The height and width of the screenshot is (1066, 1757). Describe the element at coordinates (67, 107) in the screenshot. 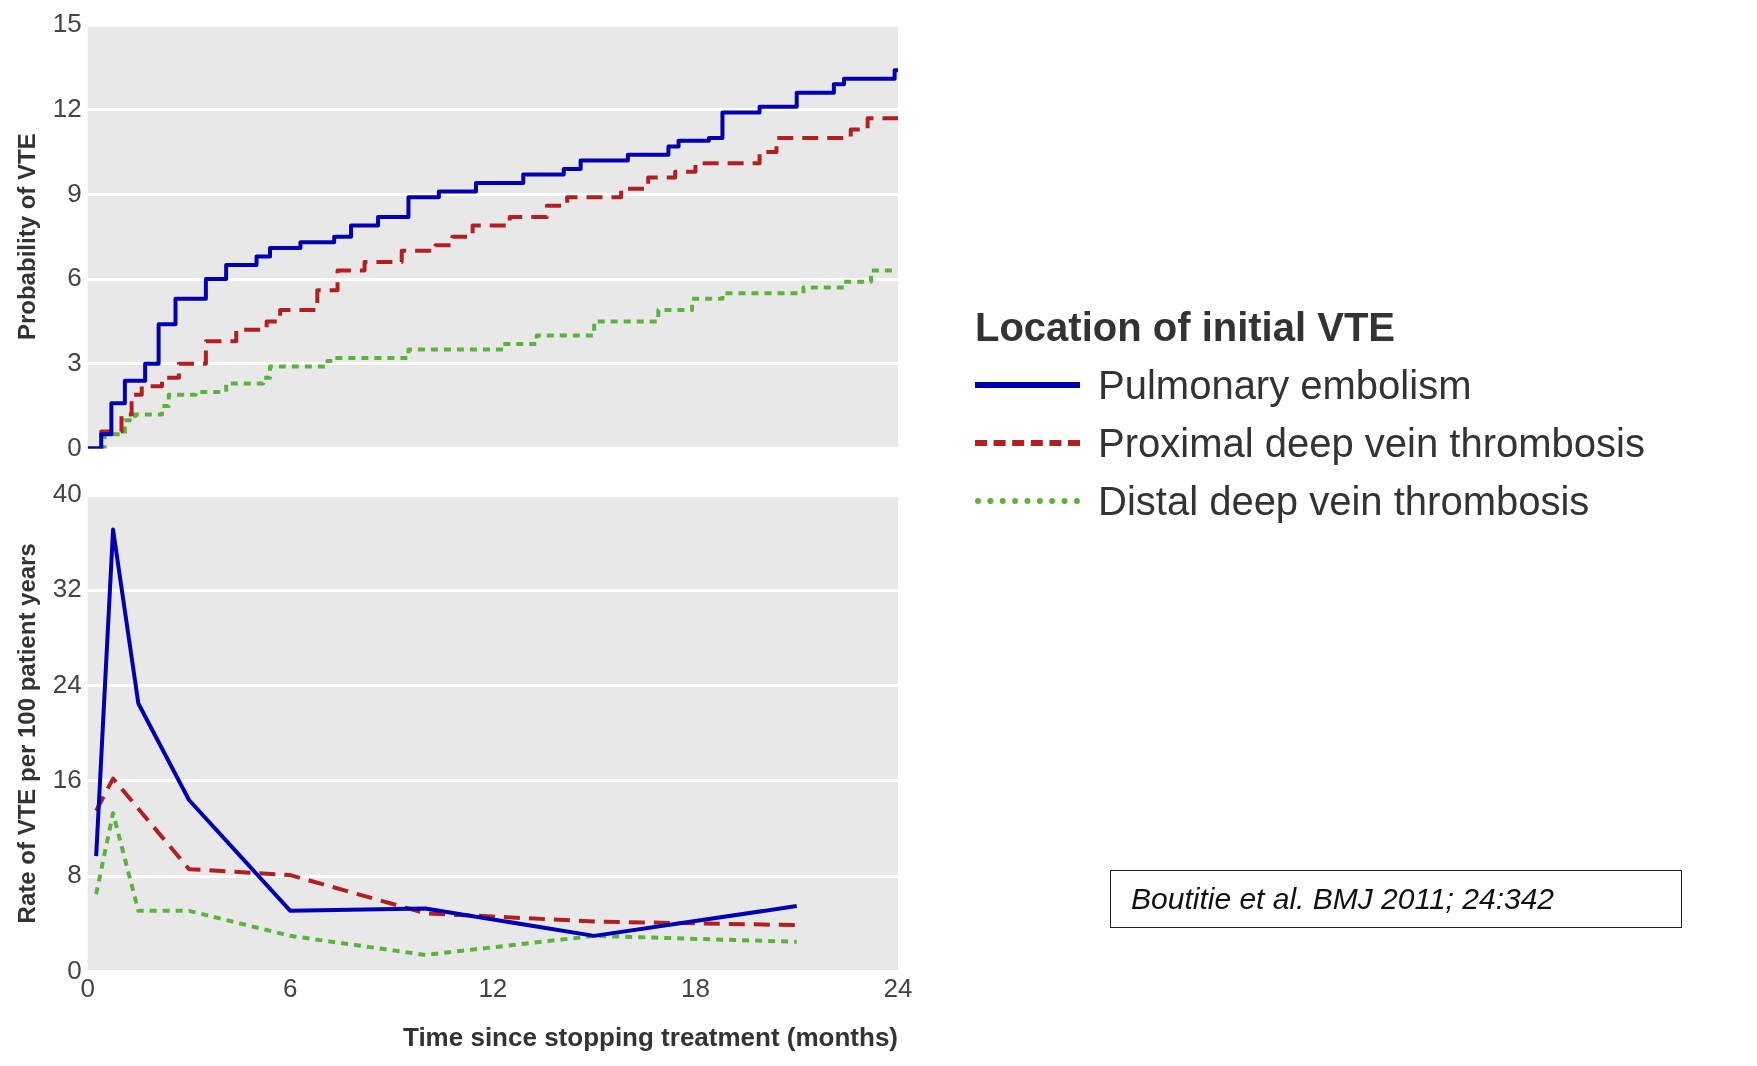

I see `y-tick-label: 12` at that location.